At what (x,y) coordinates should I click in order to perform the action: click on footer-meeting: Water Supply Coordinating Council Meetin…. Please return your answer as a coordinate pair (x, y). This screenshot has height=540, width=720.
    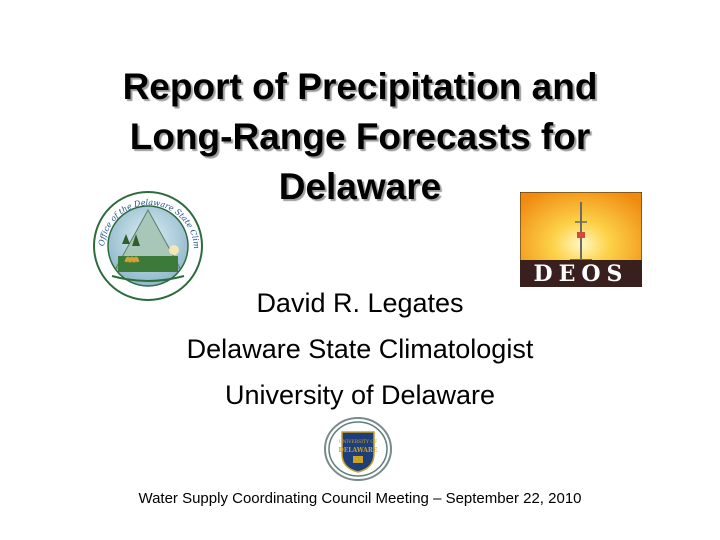
    Looking at the image, I should click on (360, 498).